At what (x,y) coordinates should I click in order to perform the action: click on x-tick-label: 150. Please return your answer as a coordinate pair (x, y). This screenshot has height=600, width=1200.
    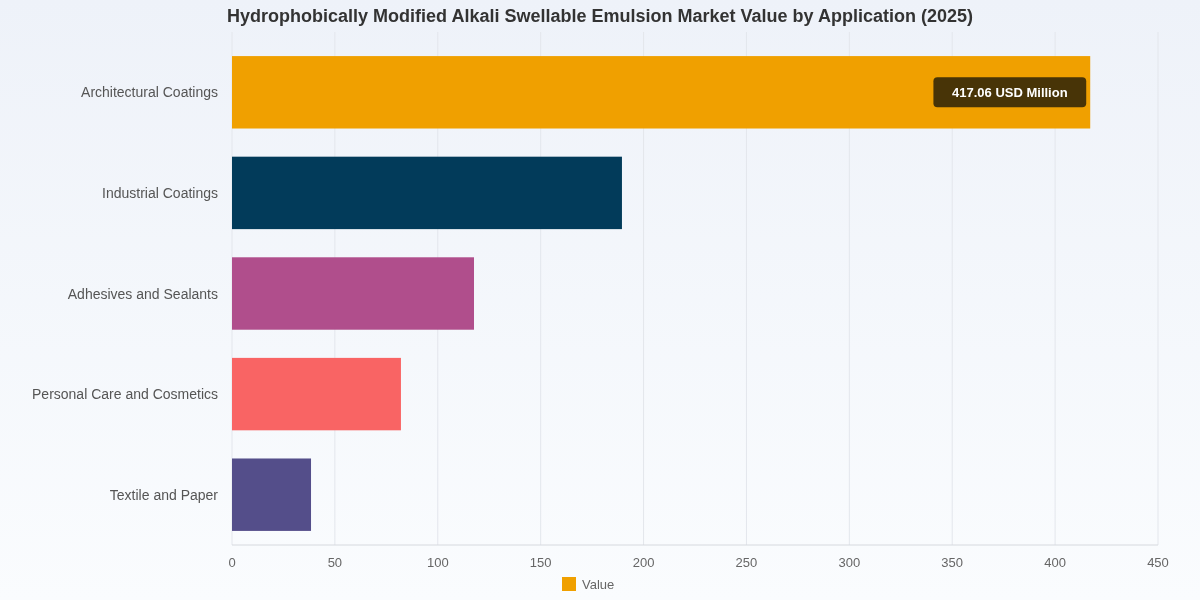
    Looking at the image, I should click on (540, 562).